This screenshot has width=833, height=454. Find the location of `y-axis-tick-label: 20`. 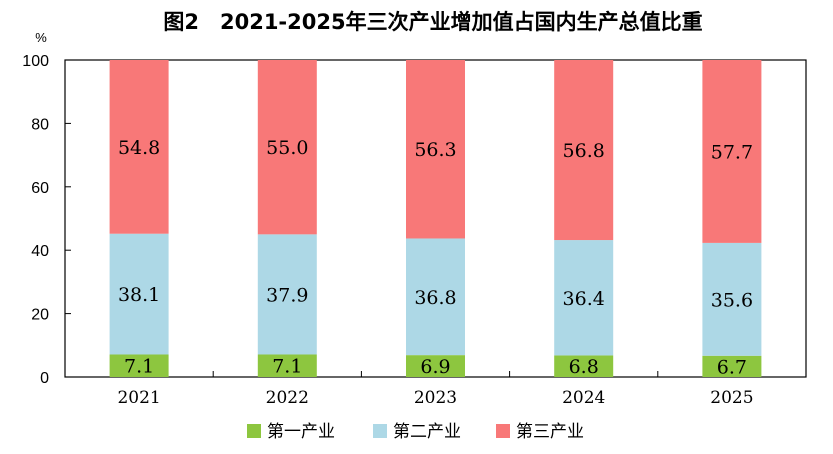

y-axis-tick-label: 20 is located at coordinates (40, 315).